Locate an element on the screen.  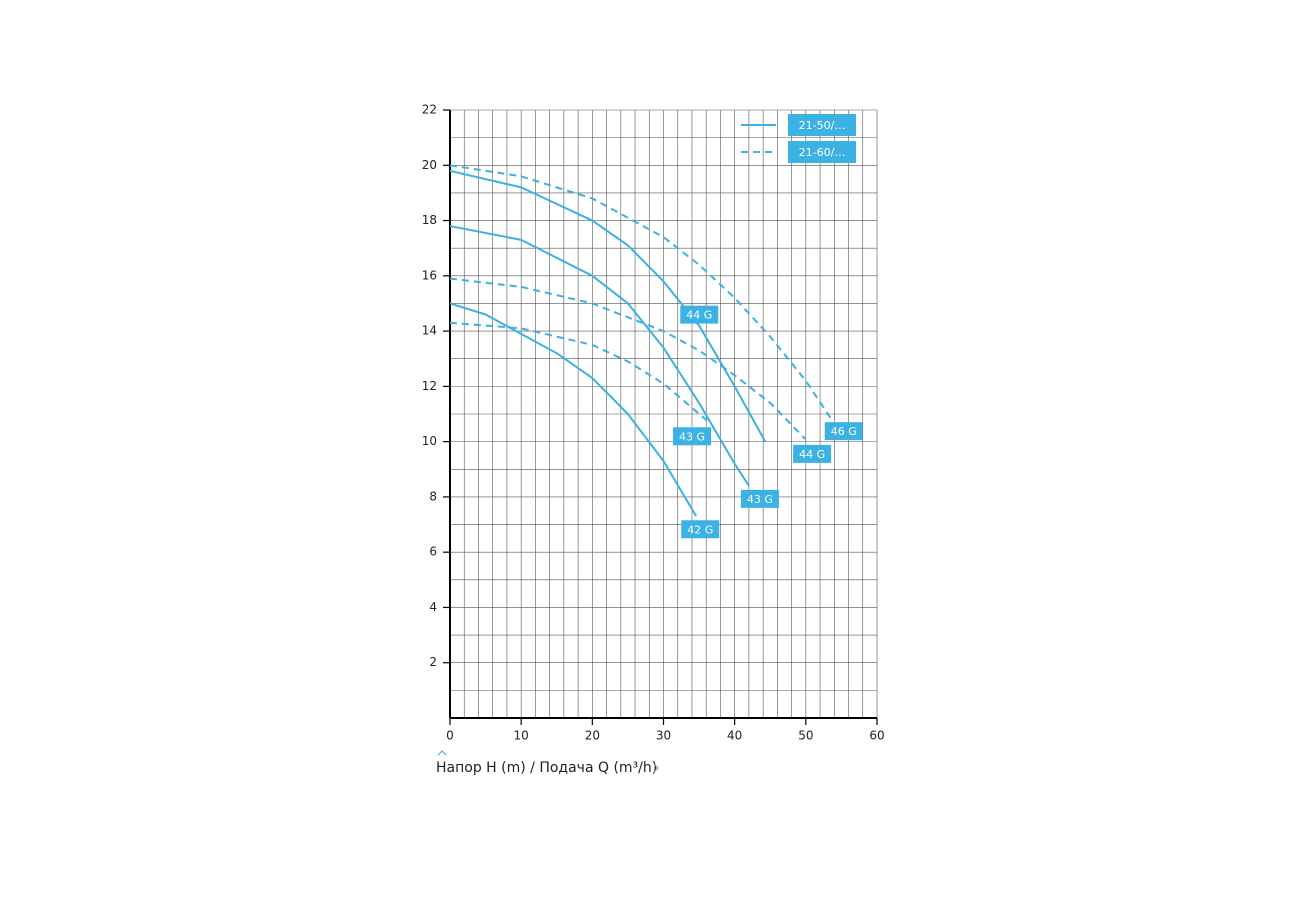
curve-label: 46 G is located at coordinates (844, 431).